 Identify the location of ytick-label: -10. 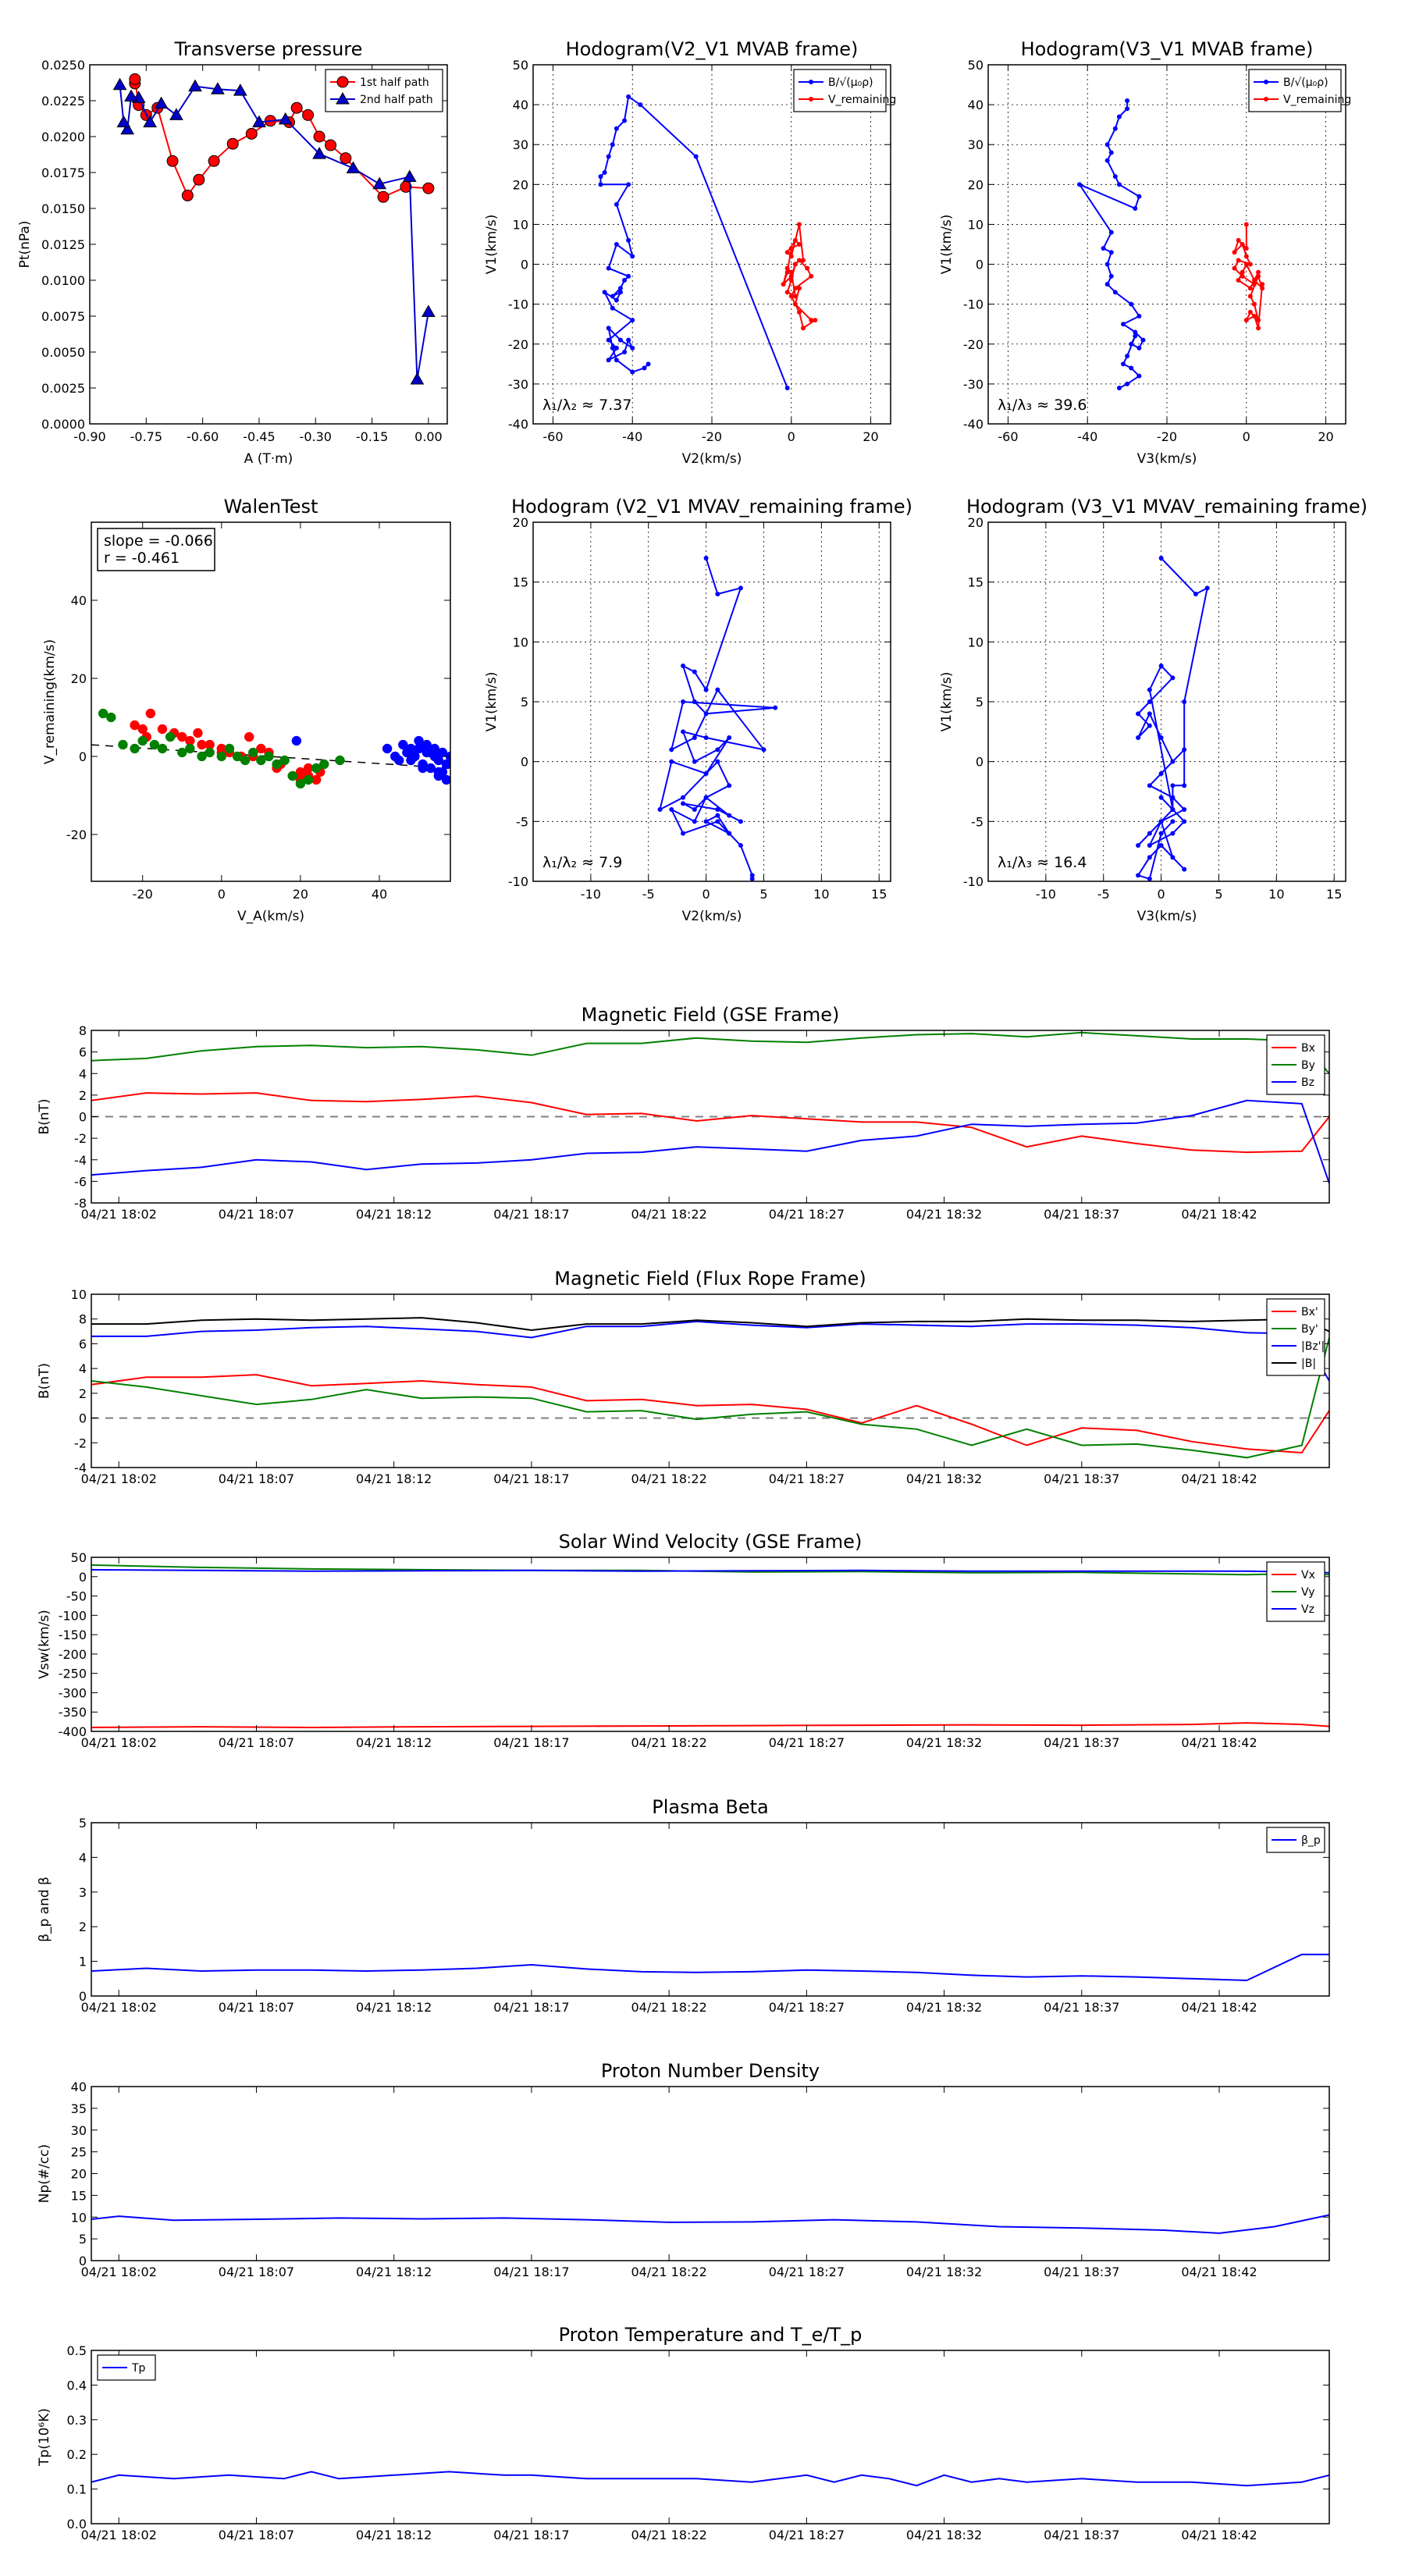
(518, 304).